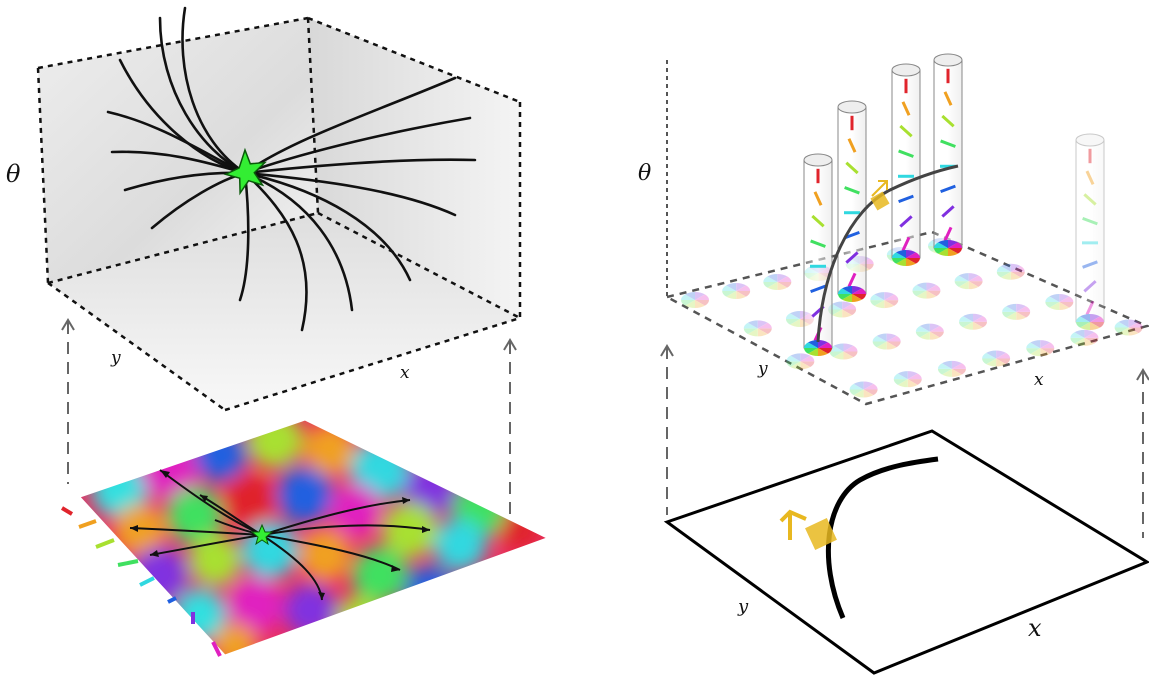  Describe the element at coordinates (141, 581) in the screenshot. I see `orientation-legend` at that location.